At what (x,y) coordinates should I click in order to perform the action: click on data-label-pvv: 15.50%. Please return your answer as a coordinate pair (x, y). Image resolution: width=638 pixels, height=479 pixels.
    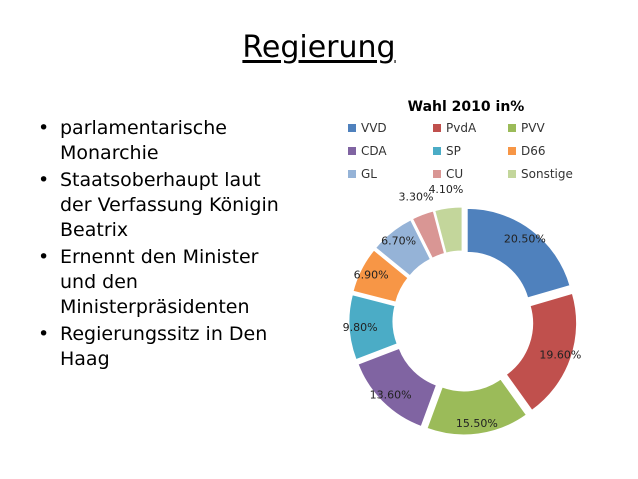
    Looking at the image, I should click on (477, 423).